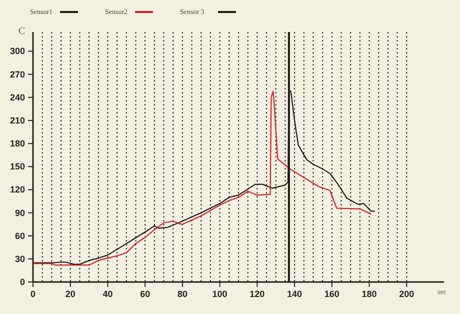  What do you see at coordinates (145, 294) in the screenshot?
I see `x-tick-label: 60` at bounding box center [145, 294].